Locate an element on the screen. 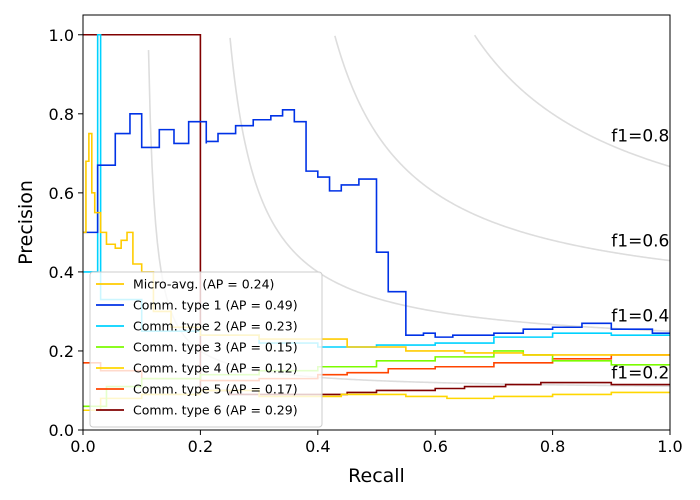 This screenshot has height=500, width=700. iso-f1-label-0: f1=0.2 is located at coordinates (640, 374).